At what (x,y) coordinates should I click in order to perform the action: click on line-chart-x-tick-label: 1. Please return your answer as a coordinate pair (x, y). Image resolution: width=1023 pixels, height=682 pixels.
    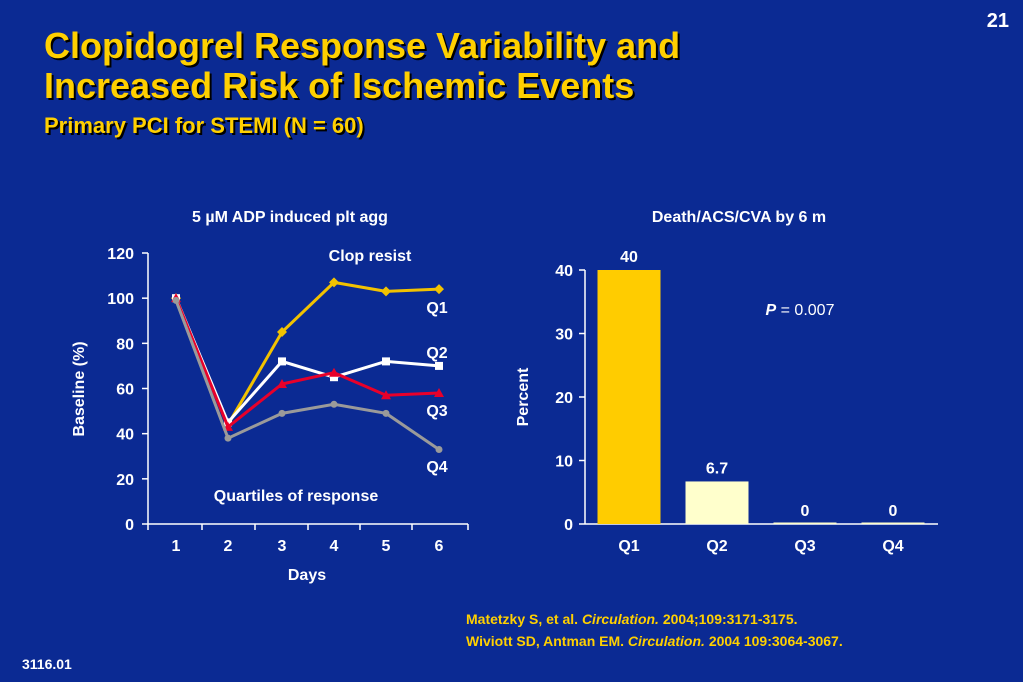
    Looking at the image, I should click on (176, 546).